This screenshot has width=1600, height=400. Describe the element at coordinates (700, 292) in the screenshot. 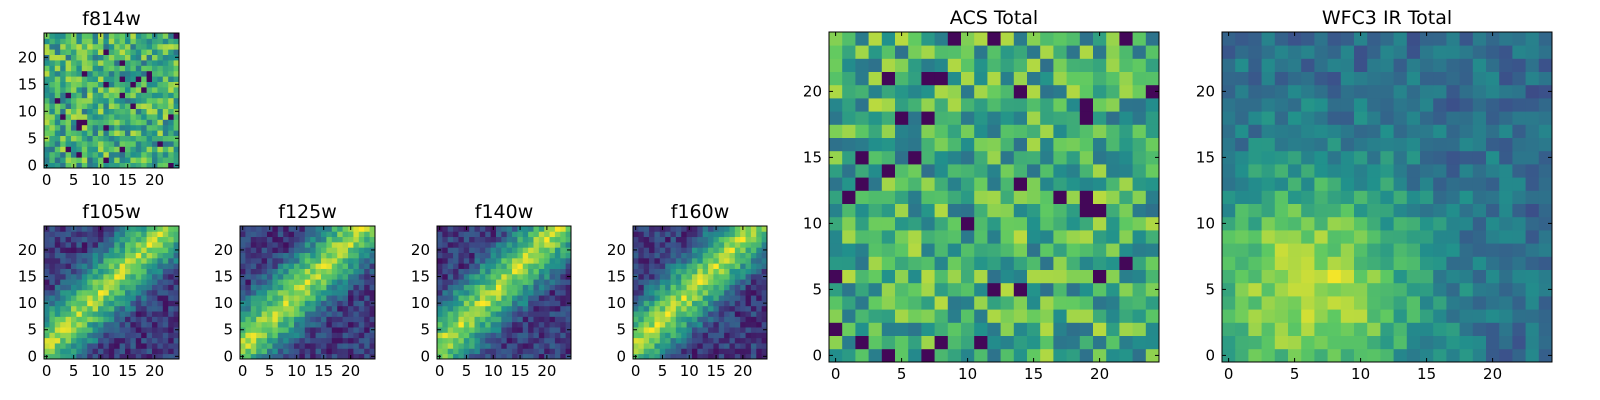

I see `axes-frame` at that location.